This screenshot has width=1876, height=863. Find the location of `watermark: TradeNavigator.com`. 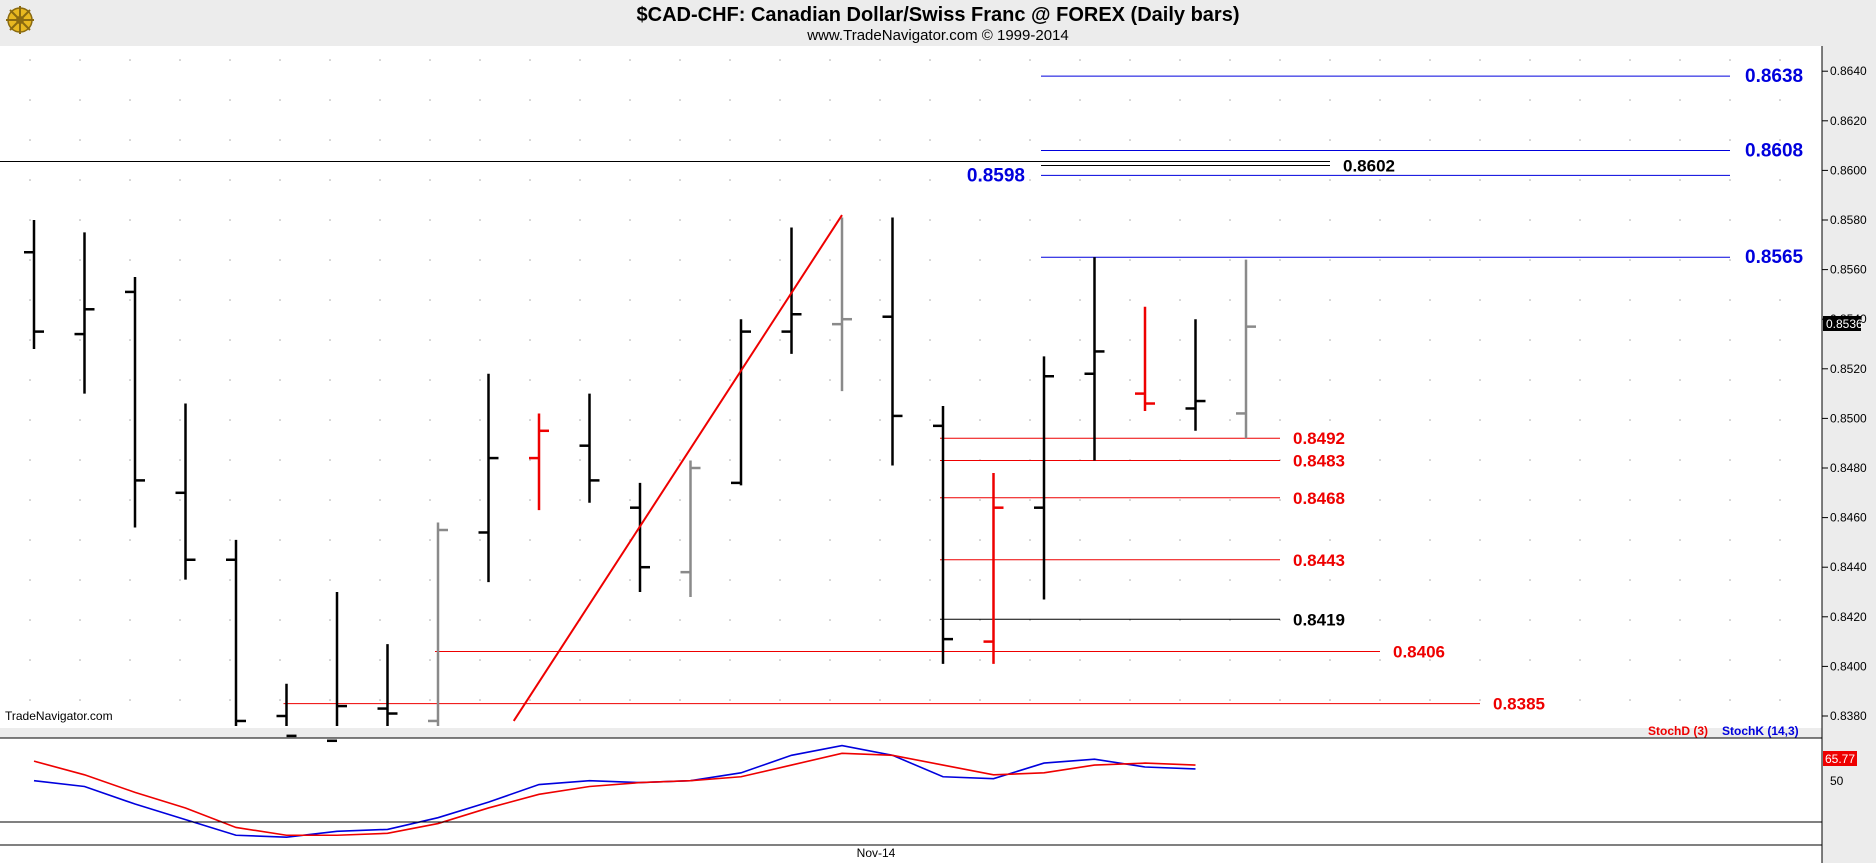

watermark: TradeNavigator.com is located at coordinates (59, 716).